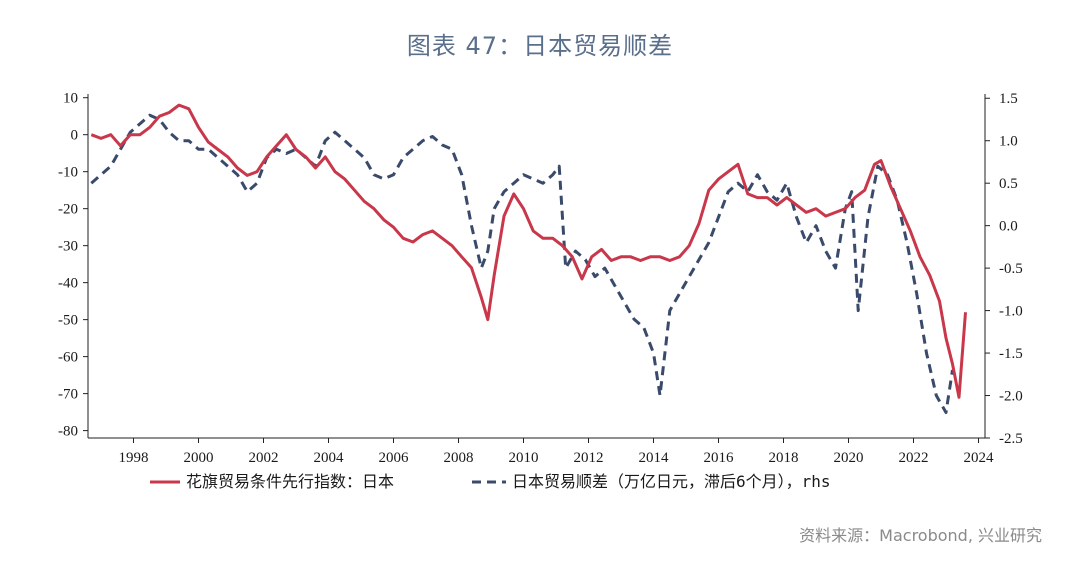 Image resolution: width=1080 pixels, height=587 pixels. What do you see at coordinates (68, 395) in the screenshot?
I see `left-tick-label: -70` at bounding box center [68, 395].